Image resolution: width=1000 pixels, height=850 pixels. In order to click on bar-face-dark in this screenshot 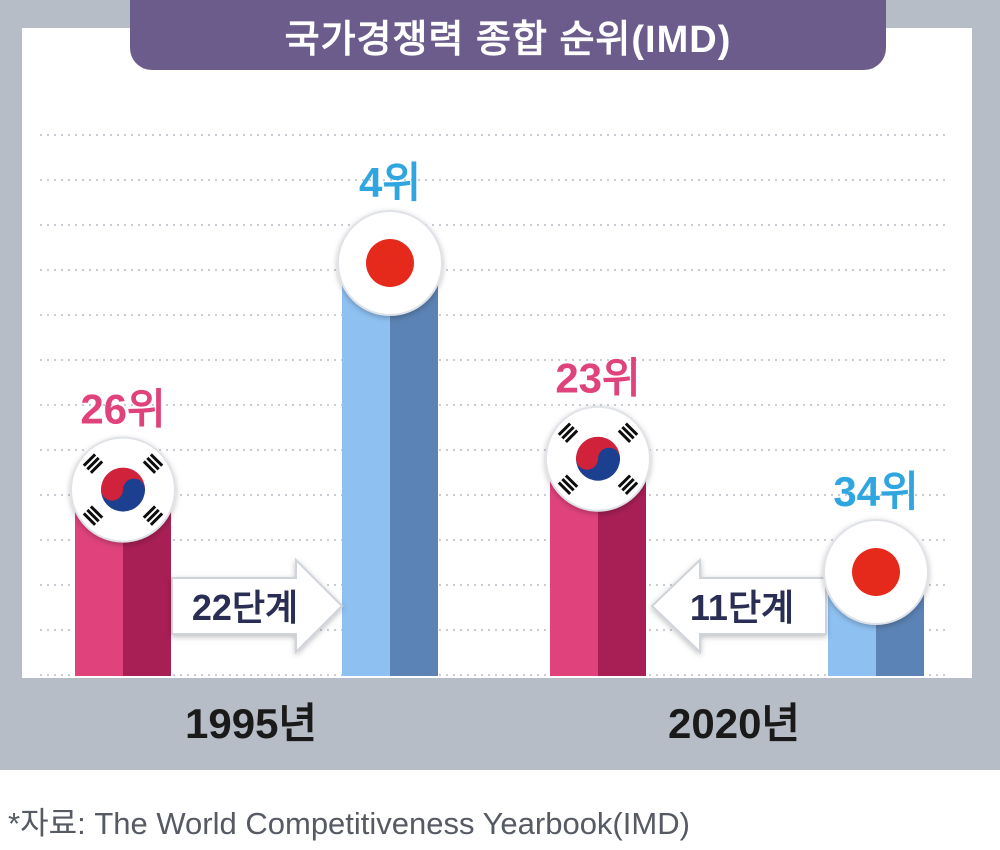, I will do `click(414, 472)`.